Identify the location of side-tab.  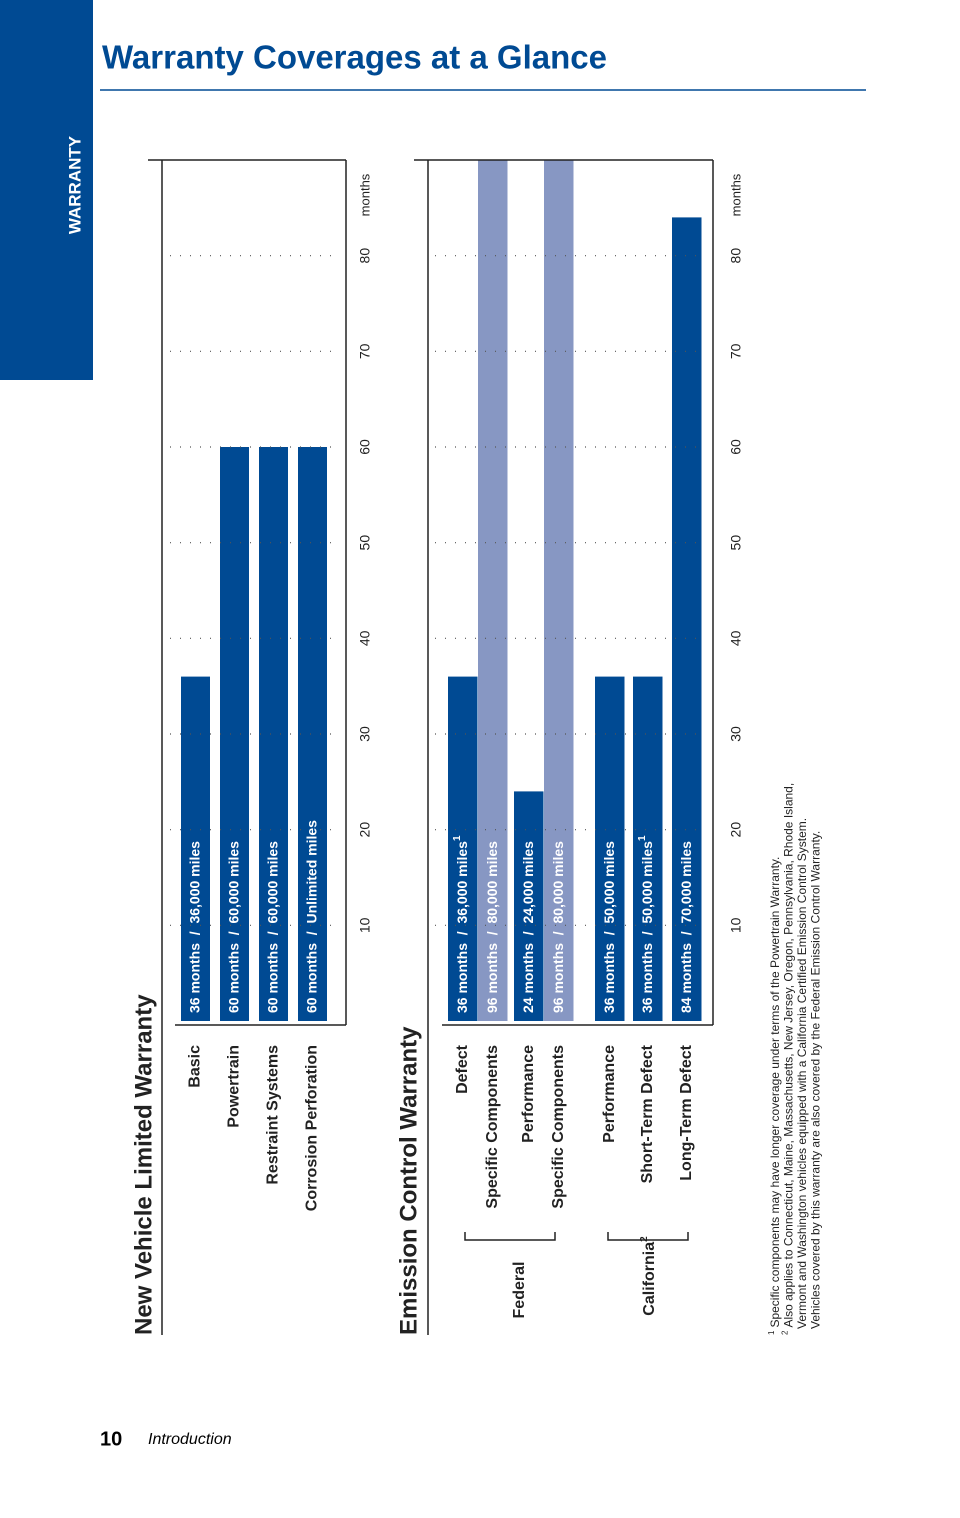
(46, 190).